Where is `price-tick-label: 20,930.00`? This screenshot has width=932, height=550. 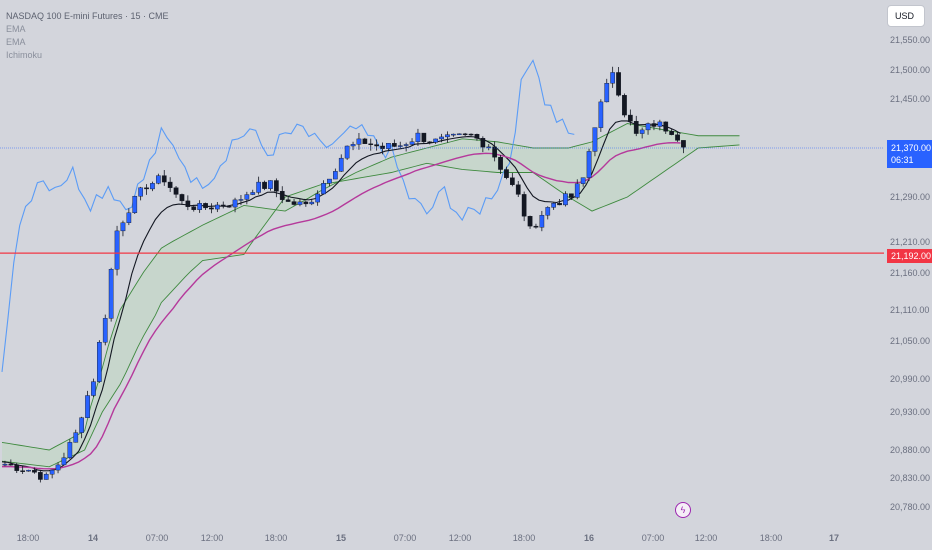
price-tick-label: 20,930.00 is located at coordinates (910, 412).